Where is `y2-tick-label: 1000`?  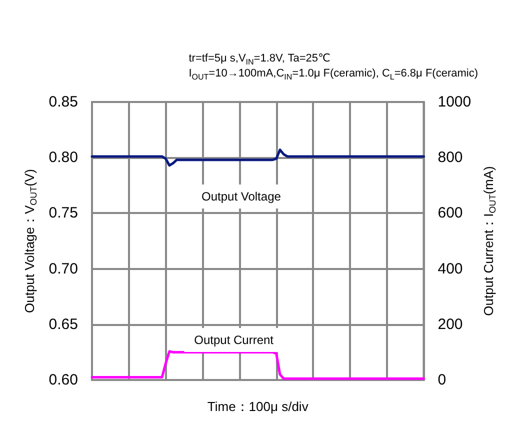
y2-tick-label: 1000 is located at coordinates (455, 102).